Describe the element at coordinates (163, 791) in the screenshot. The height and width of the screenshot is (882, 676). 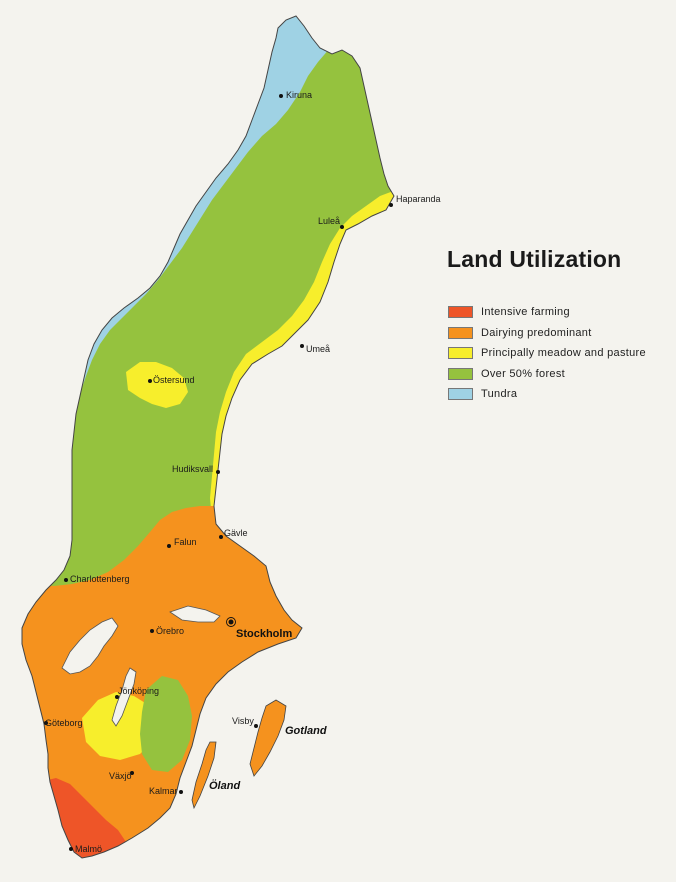
I see `label-kalmar: Kalmar` at that location.